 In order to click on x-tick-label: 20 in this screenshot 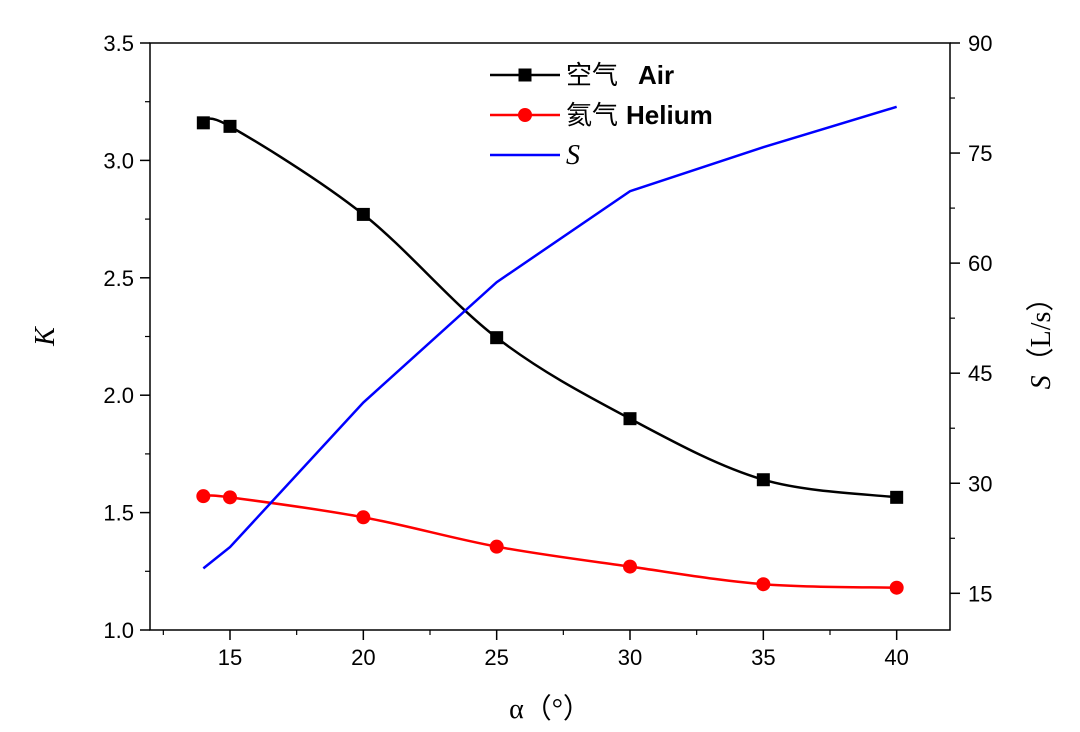, I will do `click(363, 657)`.